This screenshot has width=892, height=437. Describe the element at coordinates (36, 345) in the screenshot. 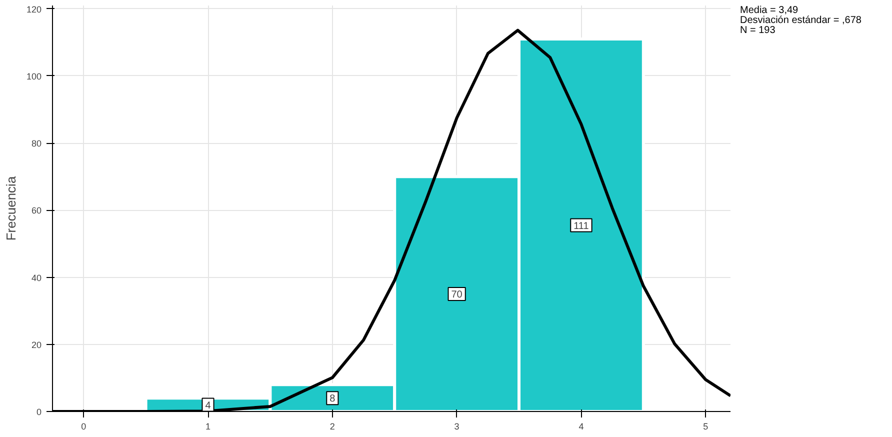

I see `y-tick-label: 20` at that location.